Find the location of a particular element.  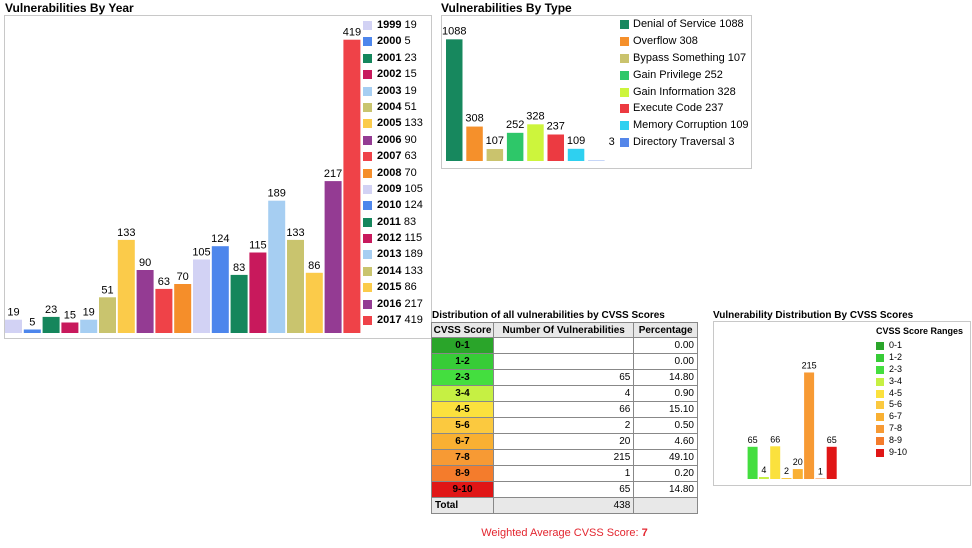

legend-label: 3-4 is located at coordinates (896, 380).